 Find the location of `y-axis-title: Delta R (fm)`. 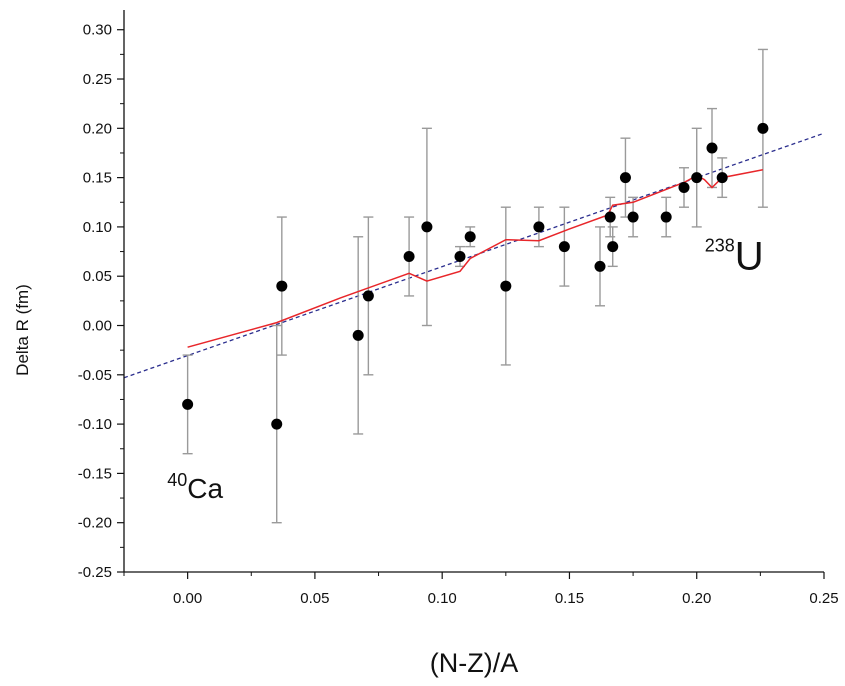

y-axis-title: Delta R (fm) is located at coordinates (22, 330).